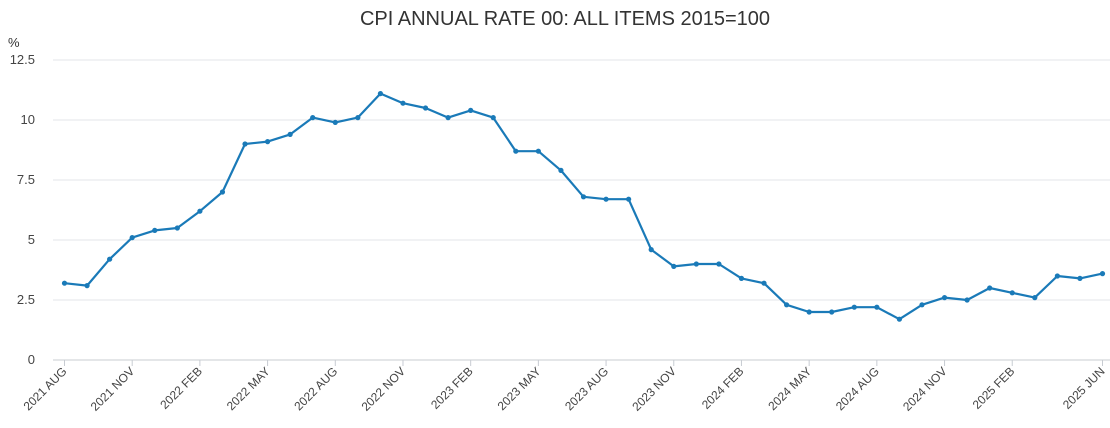 This screenshot has width=1110, height=428. What do you see at coordinates (31, 359) in the screenshot?
I see `y-tick-label: 0` at bounding box center [31, 359].